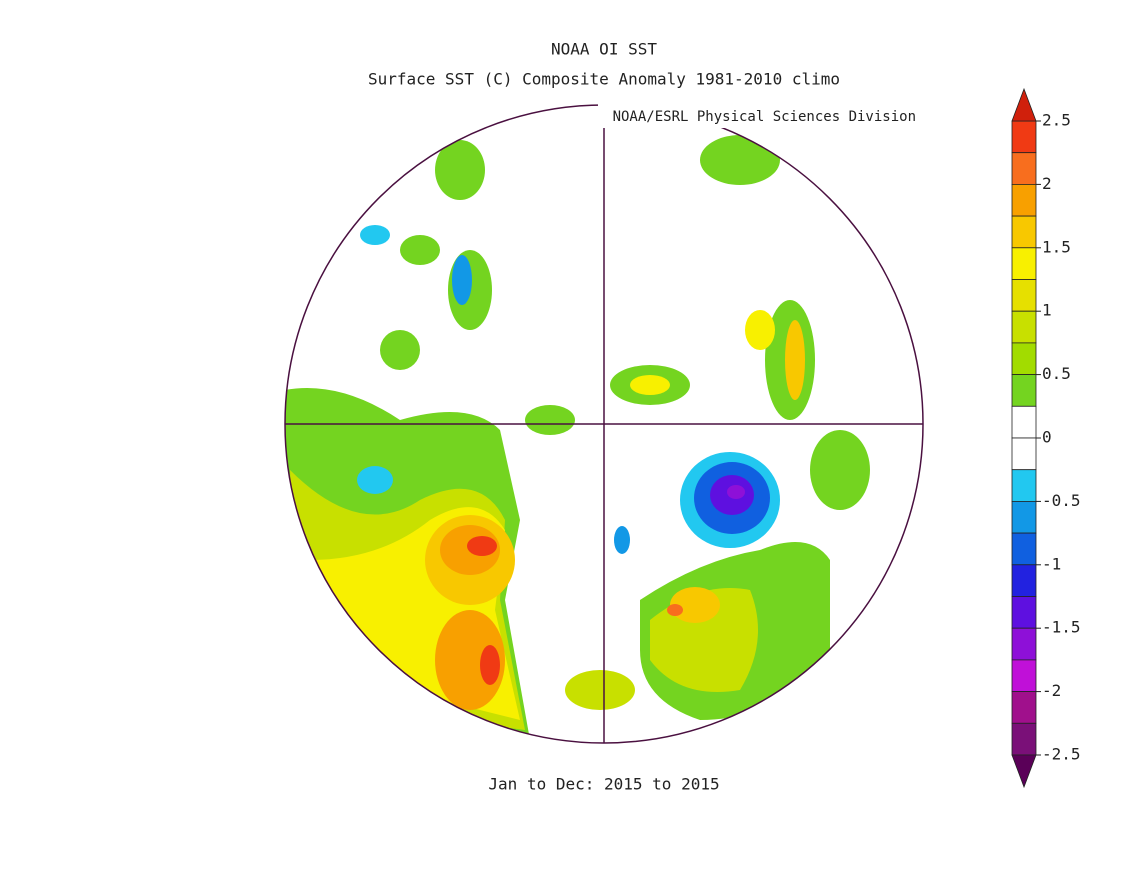 Image resolution: width=1130 pixels, height=874 pixels. I want to click on colorbar-tick-label: -2, so click(1051, 690).